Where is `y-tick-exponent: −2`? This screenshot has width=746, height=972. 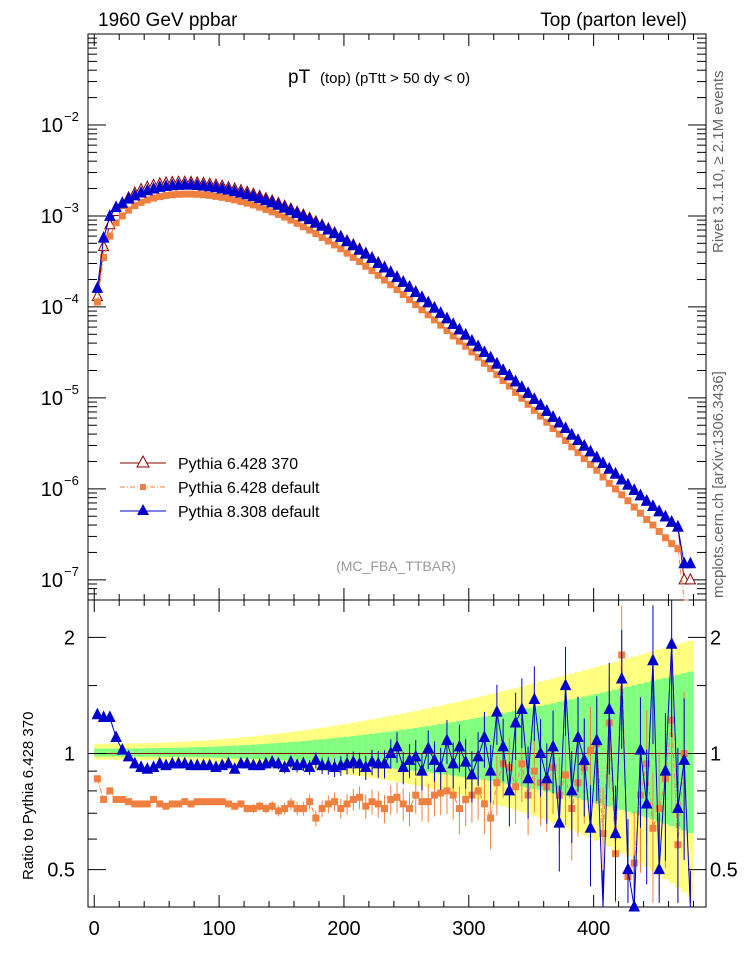
y-tick-exponent: −2 is located at coordinates (71, 116).